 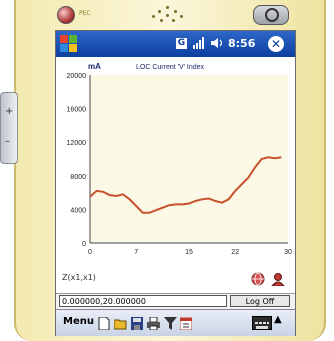 I want to click on formula-label: Z(x1,x1), so click(x=79, y=277).